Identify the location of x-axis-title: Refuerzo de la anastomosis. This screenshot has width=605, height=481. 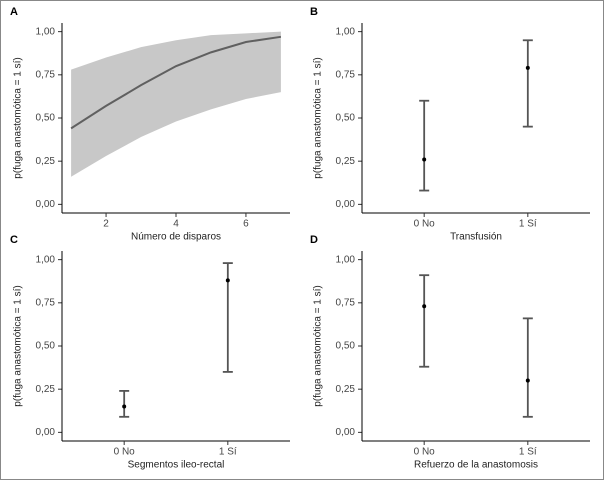
(476, 465).